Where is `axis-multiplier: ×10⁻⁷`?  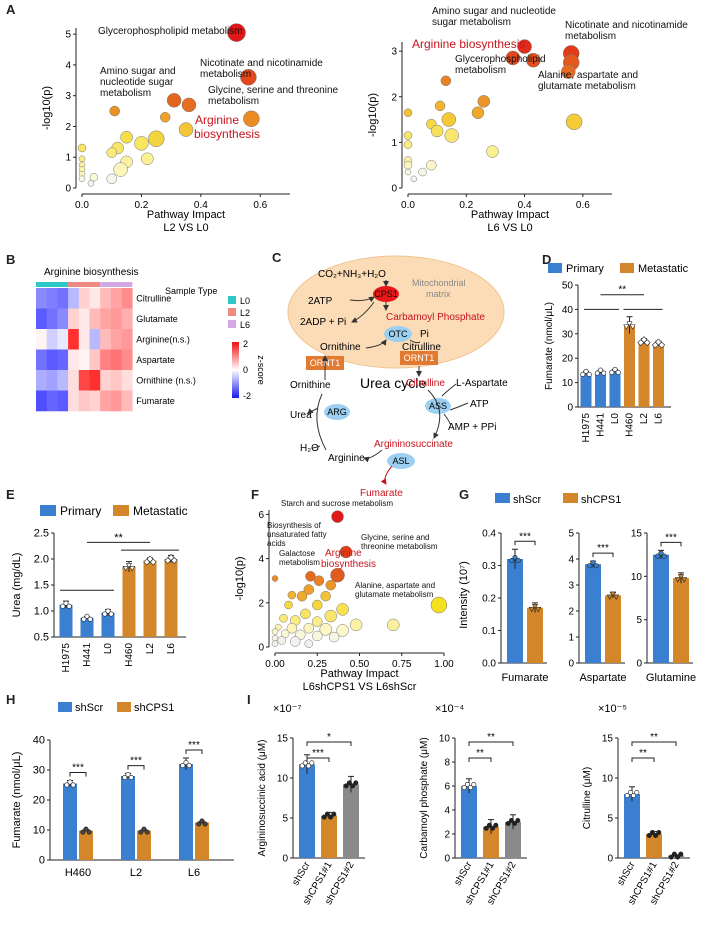
axis-multiplier: ×10⁻⁷ is located at coordinates (287, 709).